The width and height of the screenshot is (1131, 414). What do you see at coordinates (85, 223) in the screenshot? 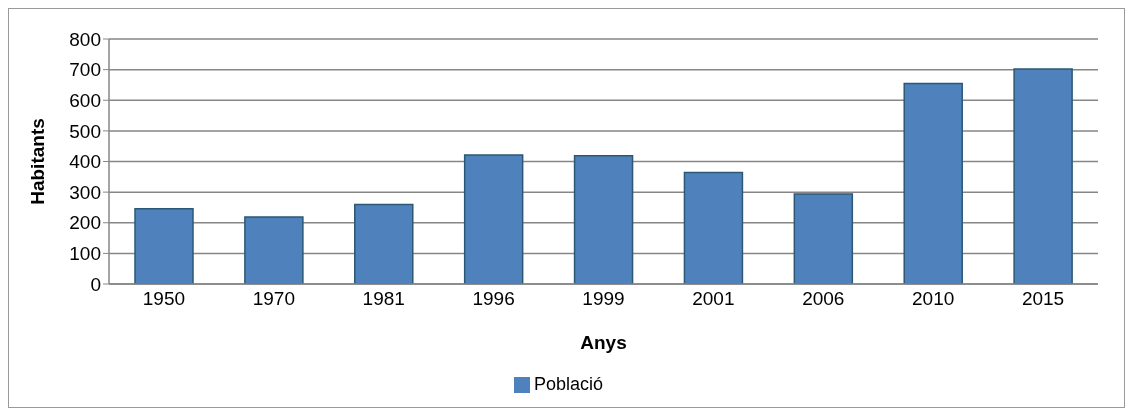
I see `y-tick-label: 200` at bounding box center [85, 223].